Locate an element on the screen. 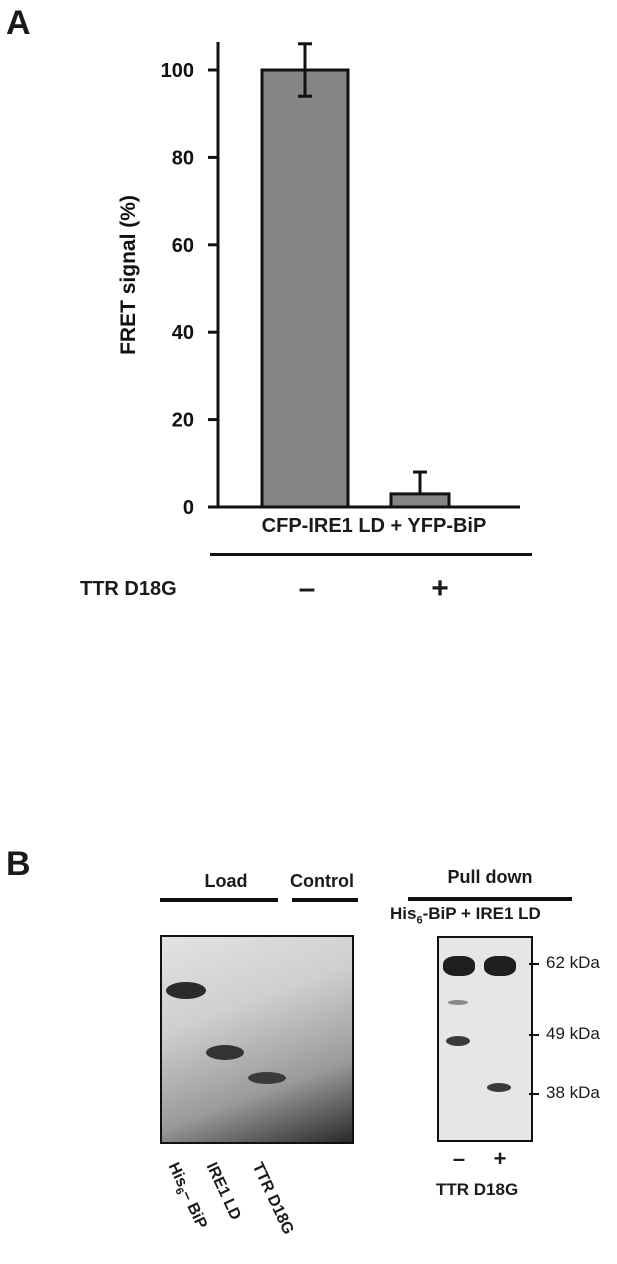 The height and width of the screenshot is (1264, 617). lane-label-ire1-ld: IRE1 LD is located at coordinates (223, 1191).